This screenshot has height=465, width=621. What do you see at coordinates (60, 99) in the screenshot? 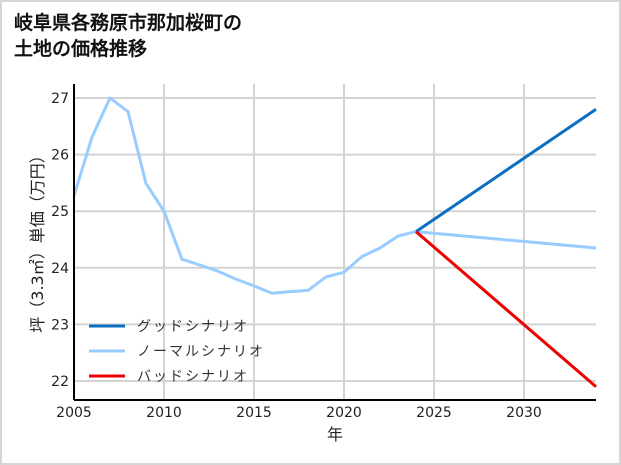
I see `y-tick-label: 27` at bounding box center [60, 99].